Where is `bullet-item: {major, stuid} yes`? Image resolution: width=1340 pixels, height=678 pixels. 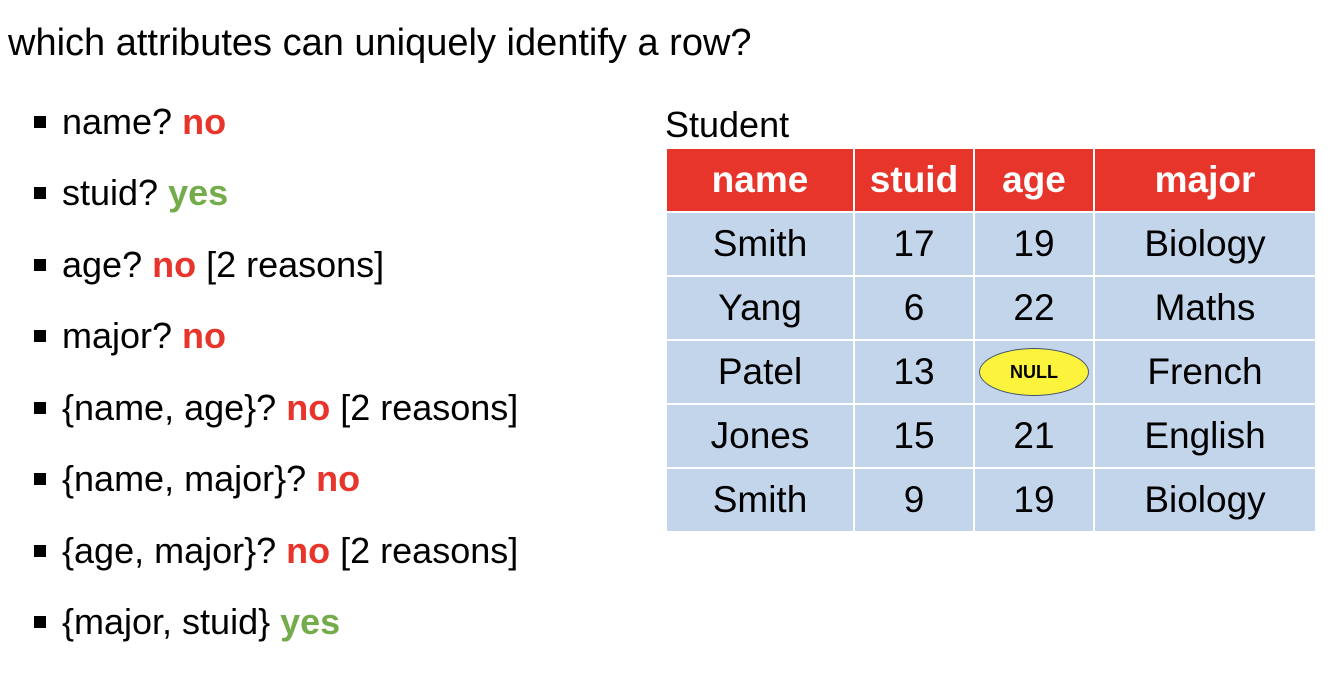
bullet-item: {major, stuid} yes is located at coordinates (276, 623).